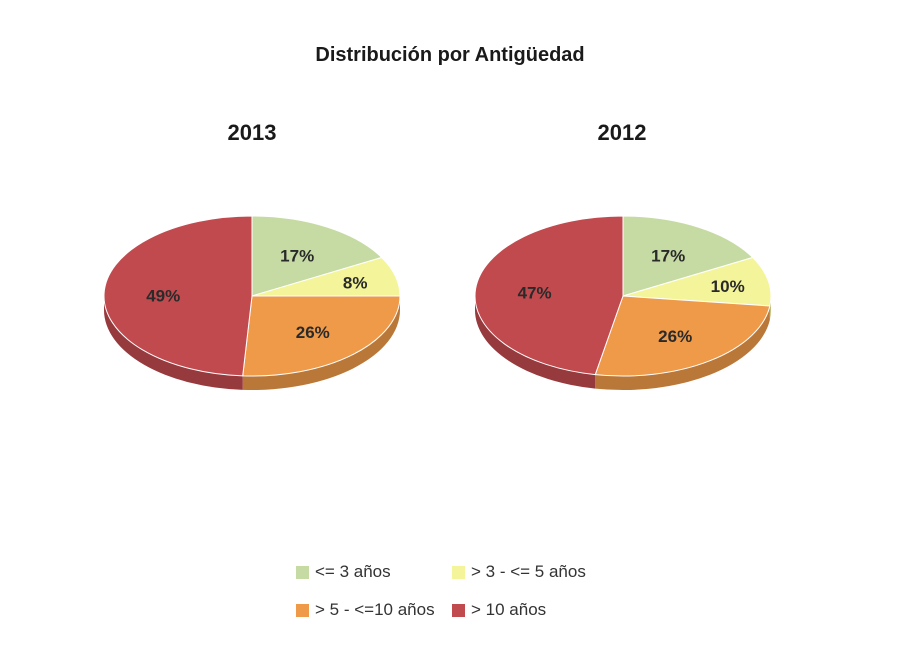 This screenshot has width=900, height=666. Describe the element at coordinates (668, 256) in the screenshot. I see `pie-2012-label-le3: 17%` at that location.